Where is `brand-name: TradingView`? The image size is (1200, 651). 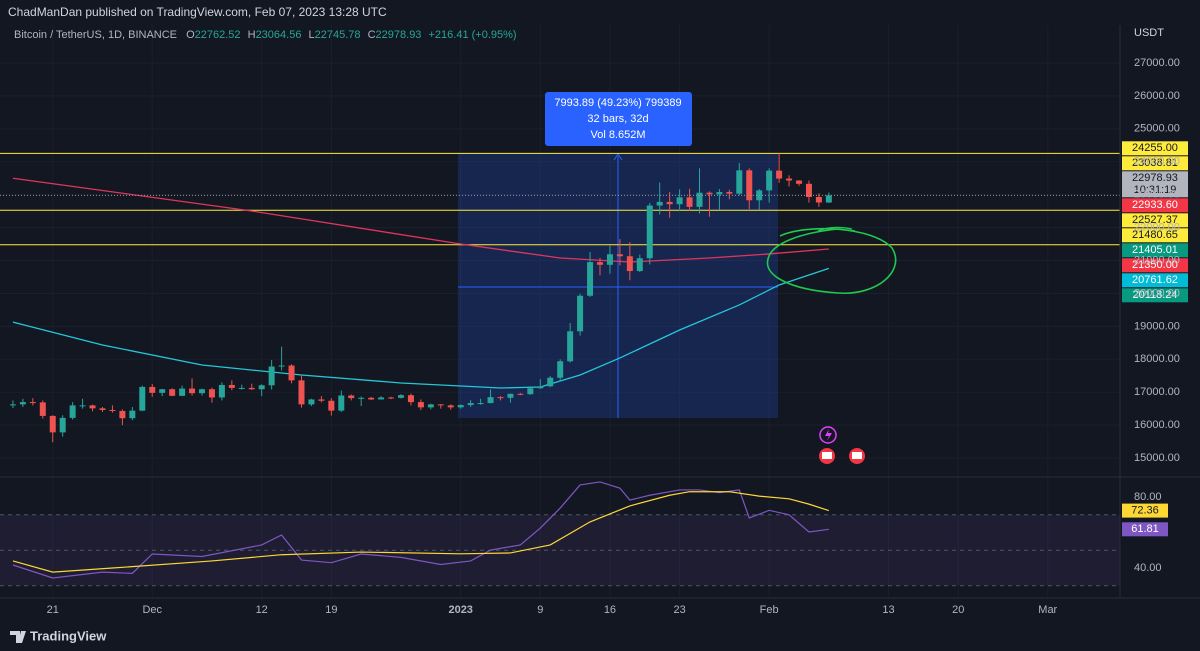
brand-name: TradingView is located at coordinates (68, 635).